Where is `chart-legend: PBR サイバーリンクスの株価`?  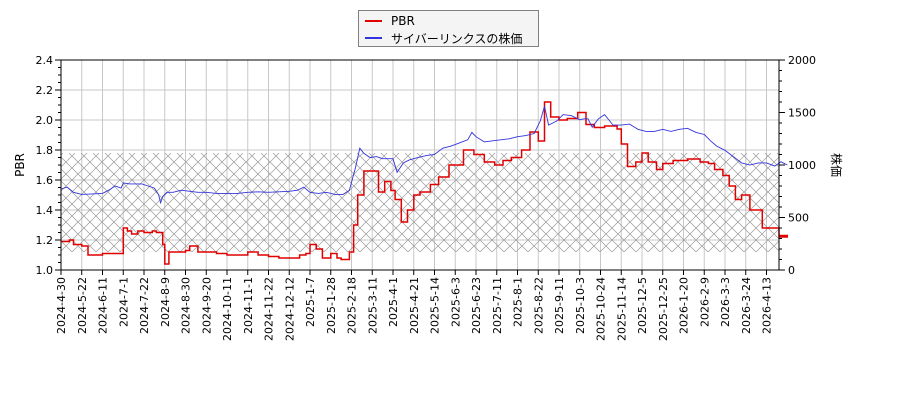 chart-legend: PBR サイバーリンクスの株価 is located at coordinates (448, 28).